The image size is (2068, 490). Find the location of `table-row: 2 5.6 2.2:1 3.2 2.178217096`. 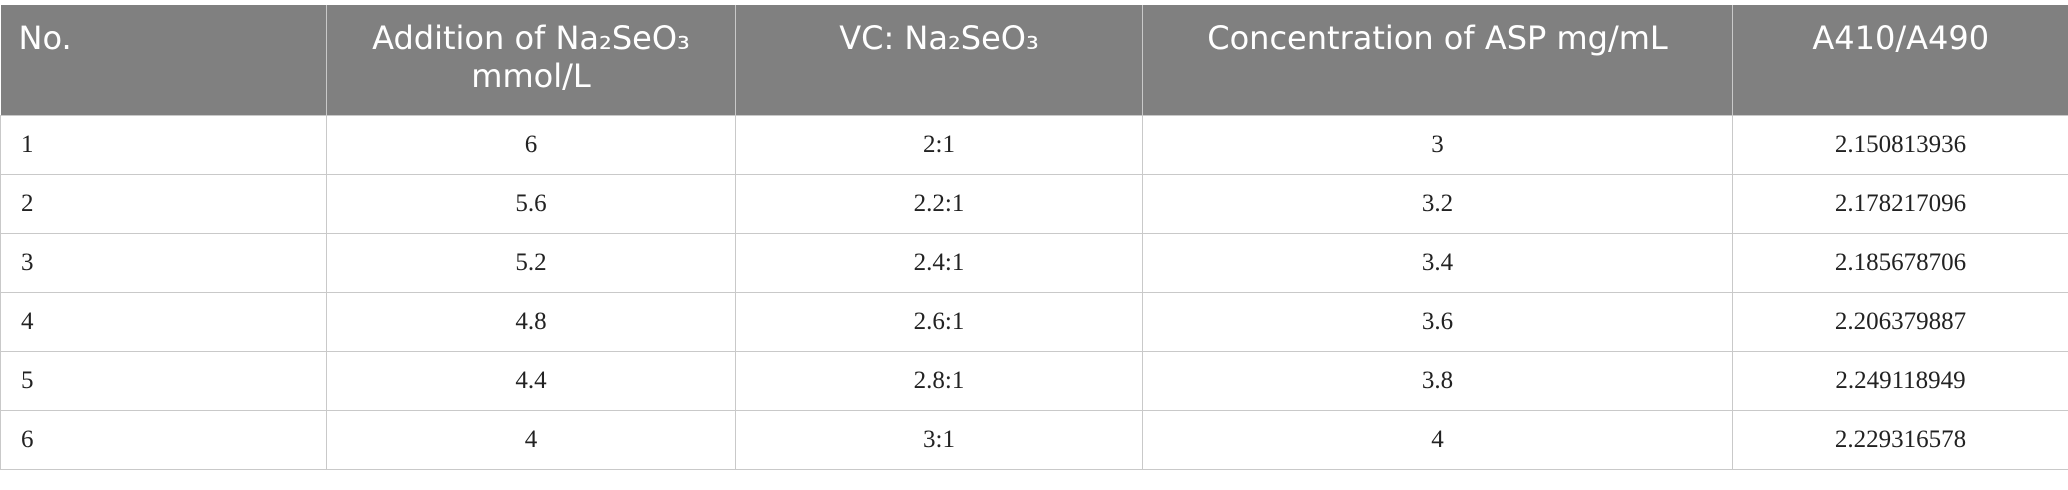

table-row: 2 5.6 2.2:1 3.2 2.178217096 is located at coordinates (1034, 203).